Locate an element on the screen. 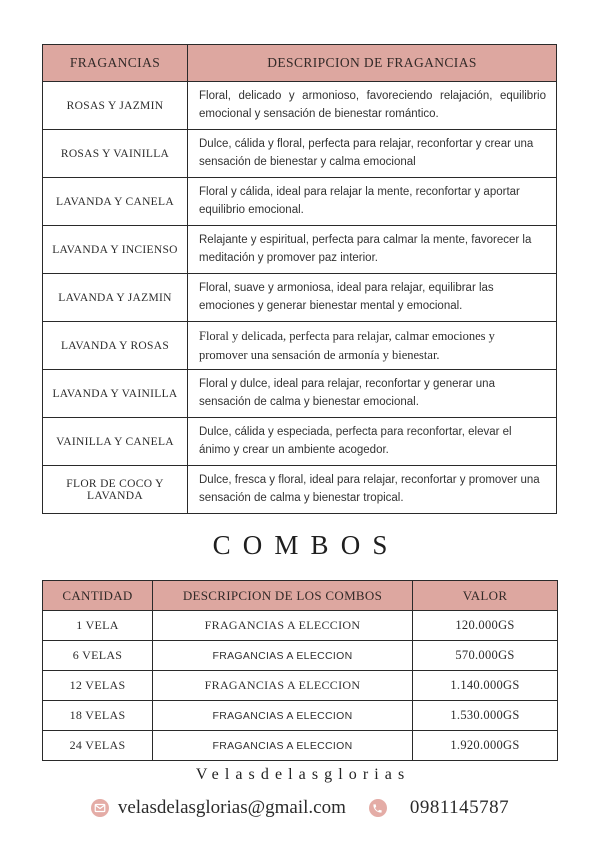 This screenshot has height=849, width=600. combo-row: 18 VELAS FRAGANCIAS A ELECCION 1.530.000GS is located at coordinates (300, 715).